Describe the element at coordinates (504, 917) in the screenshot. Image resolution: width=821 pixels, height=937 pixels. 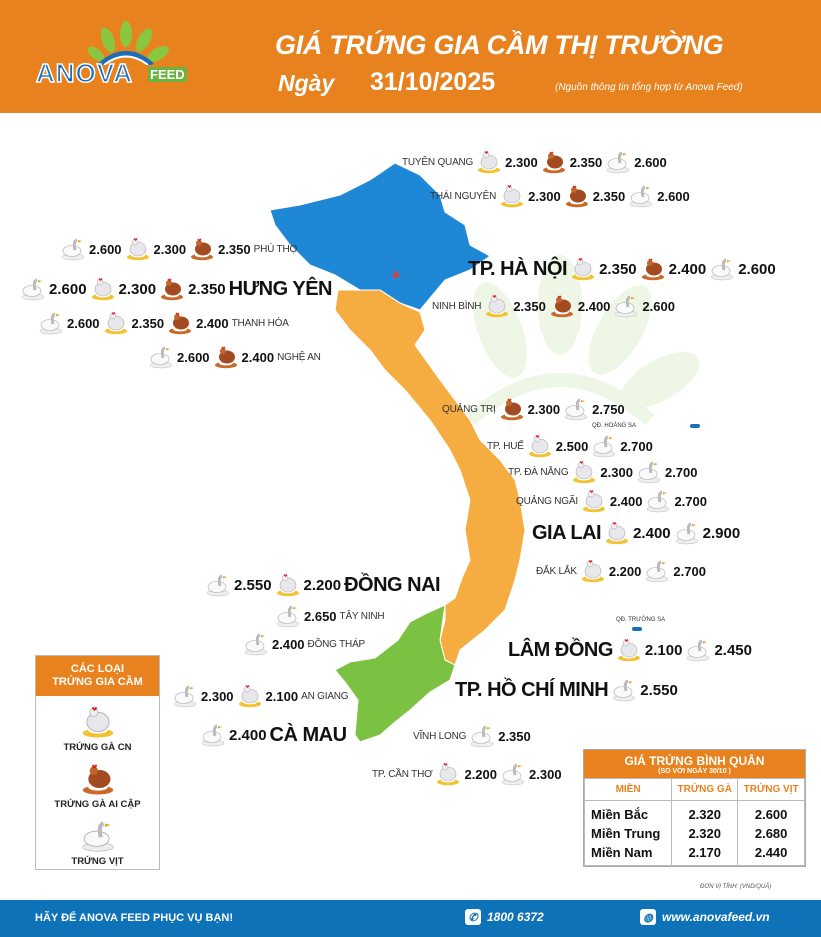
I see `phone-link: ✆ 1800 6372` at that location.